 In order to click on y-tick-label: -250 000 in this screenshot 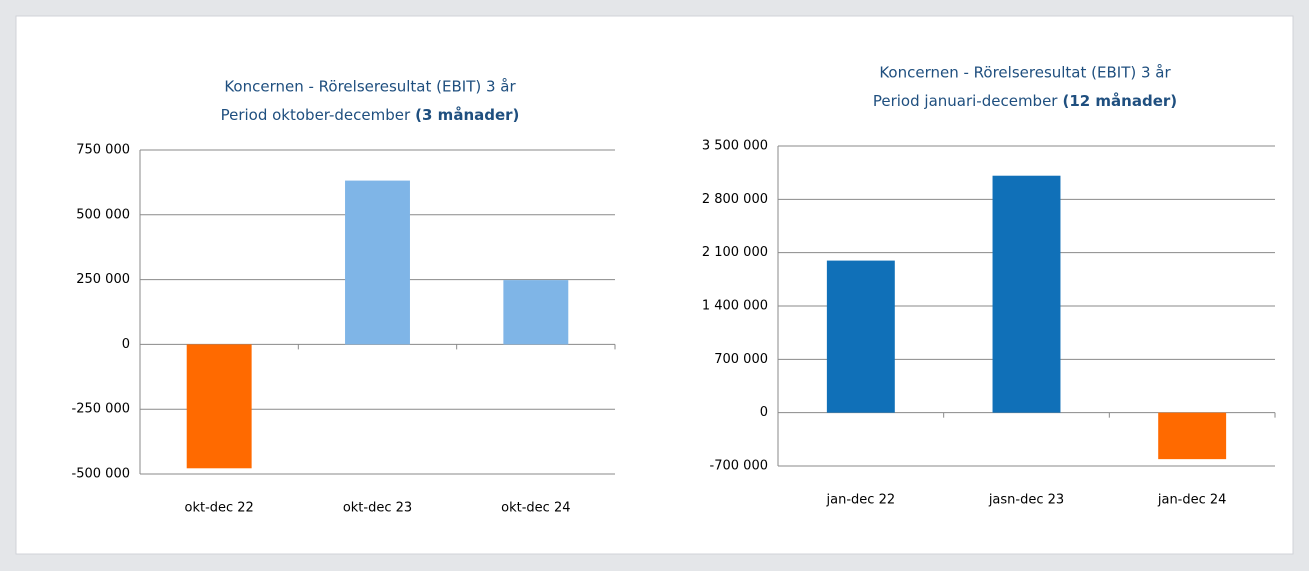, I will do `click(101, 409)`.